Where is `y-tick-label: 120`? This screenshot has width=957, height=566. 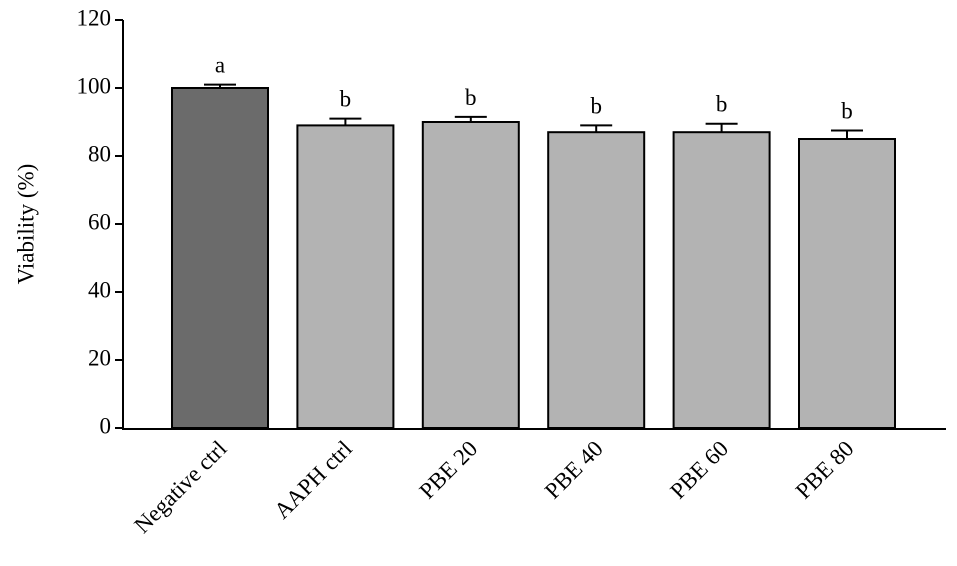
y-tick-label: 120 is located at coordinates (94, 17).